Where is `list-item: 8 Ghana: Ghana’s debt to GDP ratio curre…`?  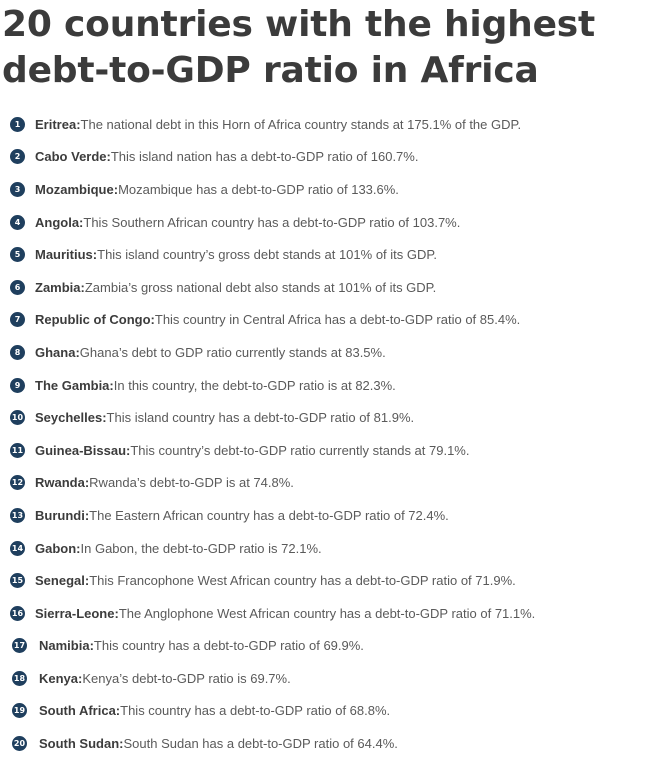
list-item: 8 Ghana: Ghana’s debt to GDP ratio curre… is located at coordinates (326, 352).